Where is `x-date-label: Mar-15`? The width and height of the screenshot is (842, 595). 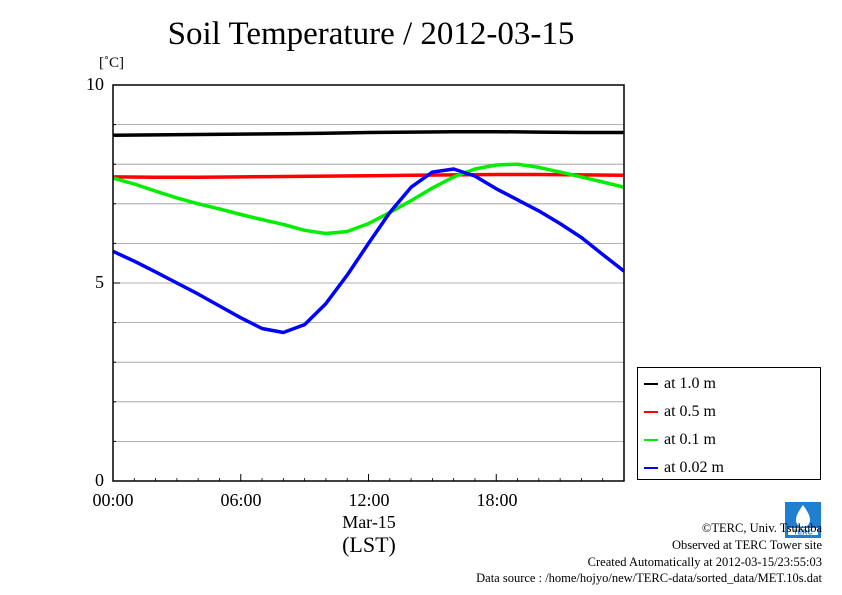 x-date-label: Mar-15 is located at coordinates (369, 522).